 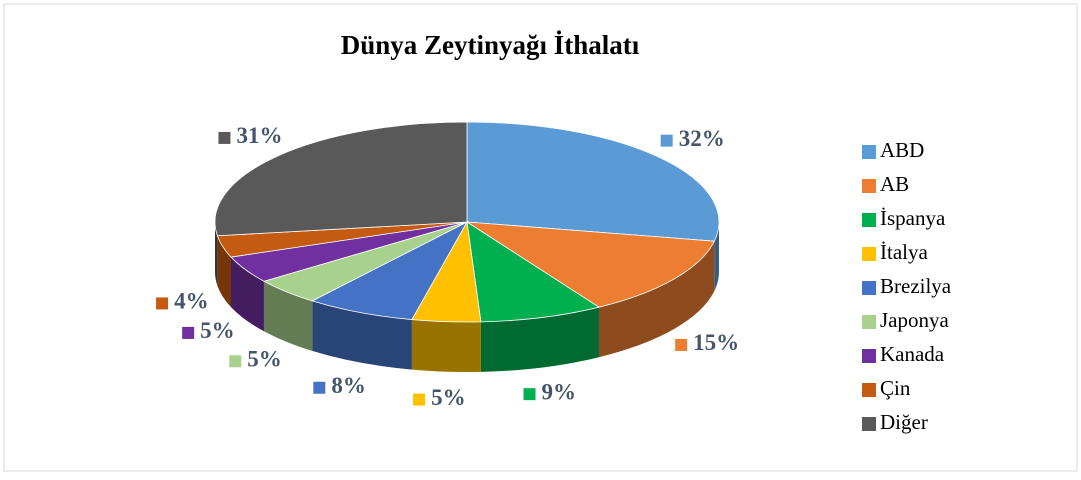 I want to click on legend-label: AB, so click(x=894, y=184).